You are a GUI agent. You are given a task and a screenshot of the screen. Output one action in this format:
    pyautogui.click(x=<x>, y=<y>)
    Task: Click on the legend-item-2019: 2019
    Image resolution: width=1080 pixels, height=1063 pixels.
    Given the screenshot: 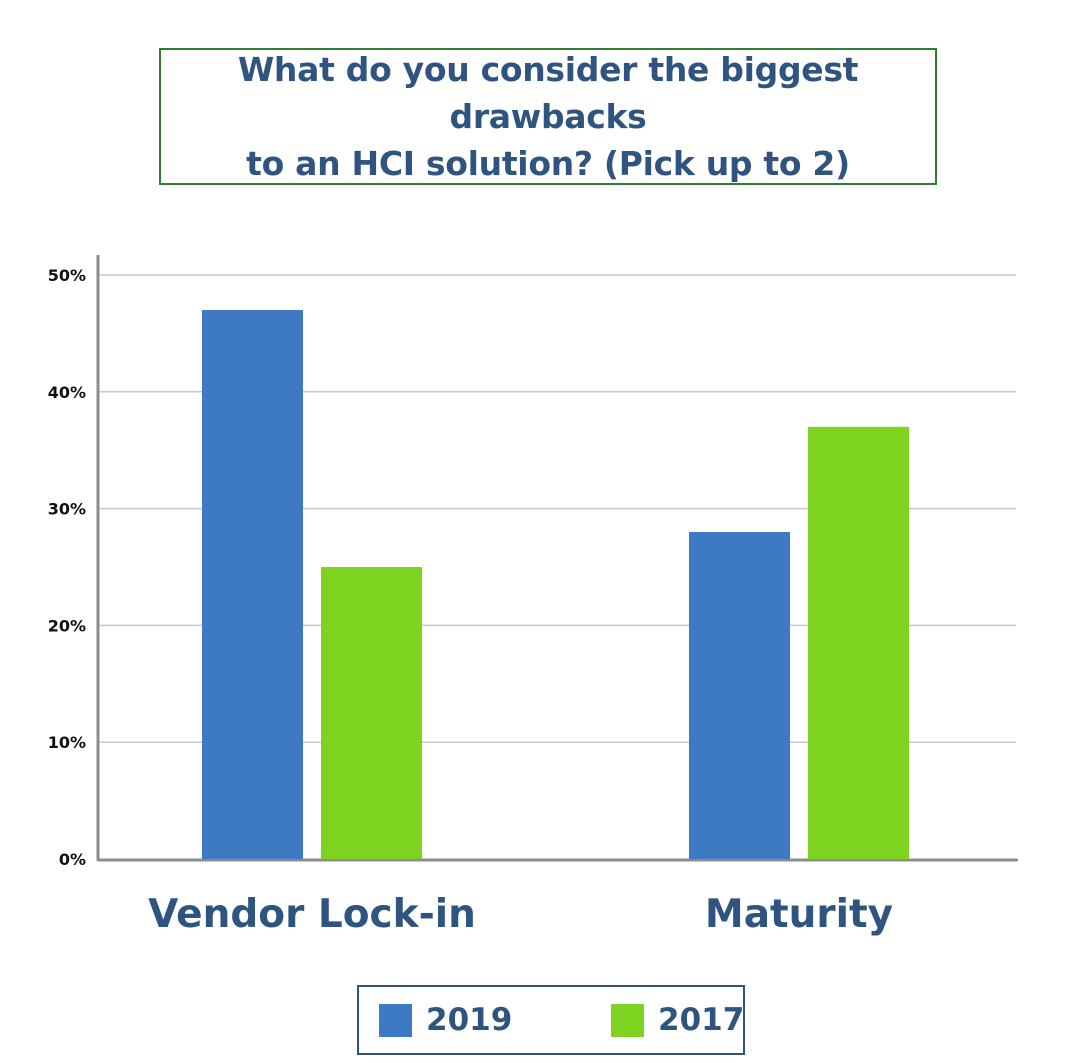 What is the action you would take?
    pyautogui.click(x=445, y=1020)
    